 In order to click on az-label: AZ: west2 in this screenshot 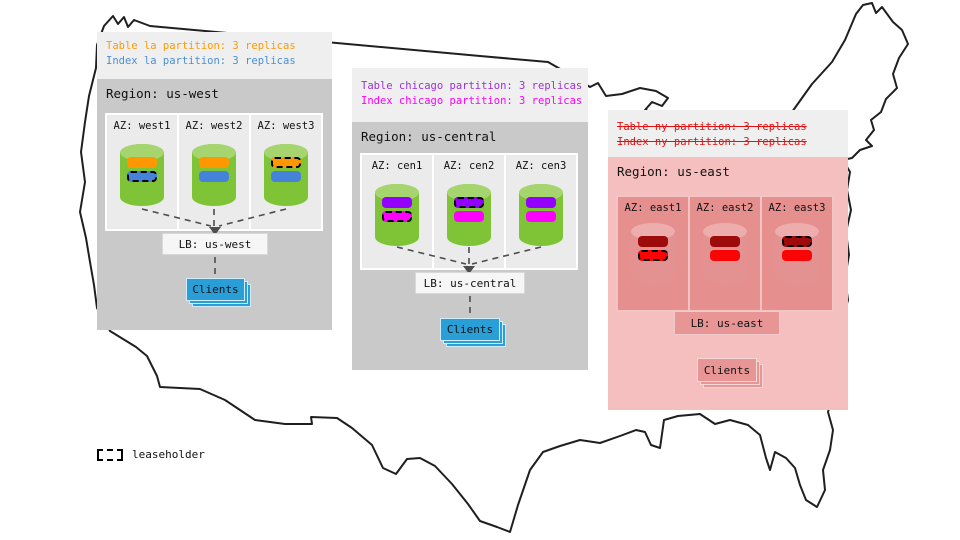, I will do `click(214, 126)`.